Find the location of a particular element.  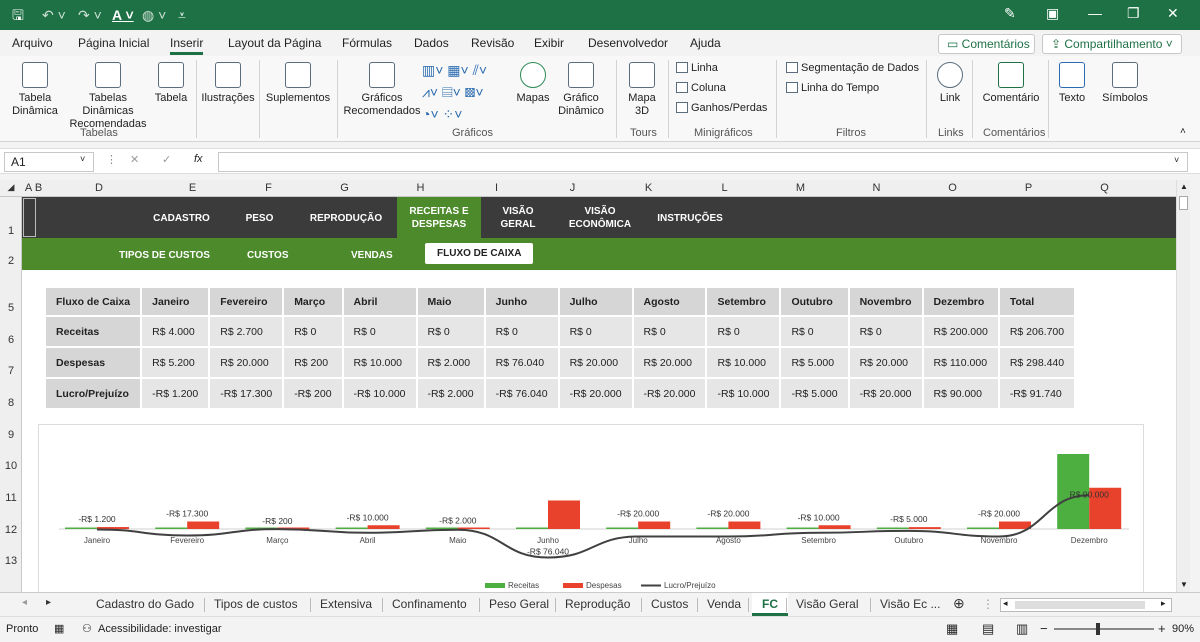

hscroll-thumb is located at coordinates (1080, 605).